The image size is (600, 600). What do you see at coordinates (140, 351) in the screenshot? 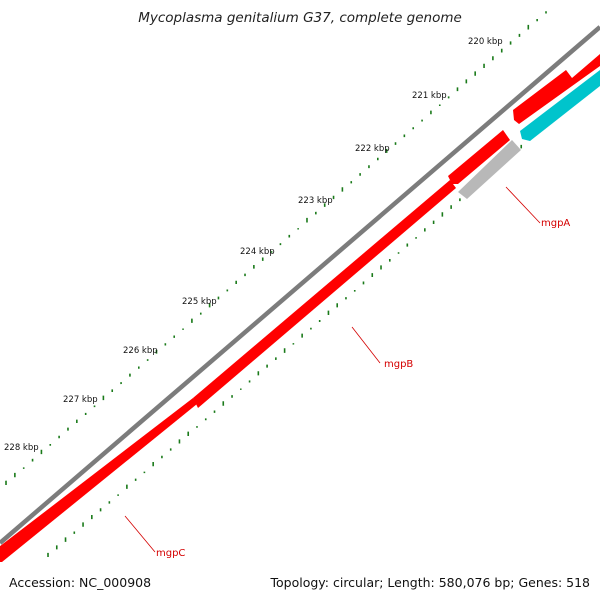
I see `scale-label-226: 226 kbp` at bounding box center [140, 351].